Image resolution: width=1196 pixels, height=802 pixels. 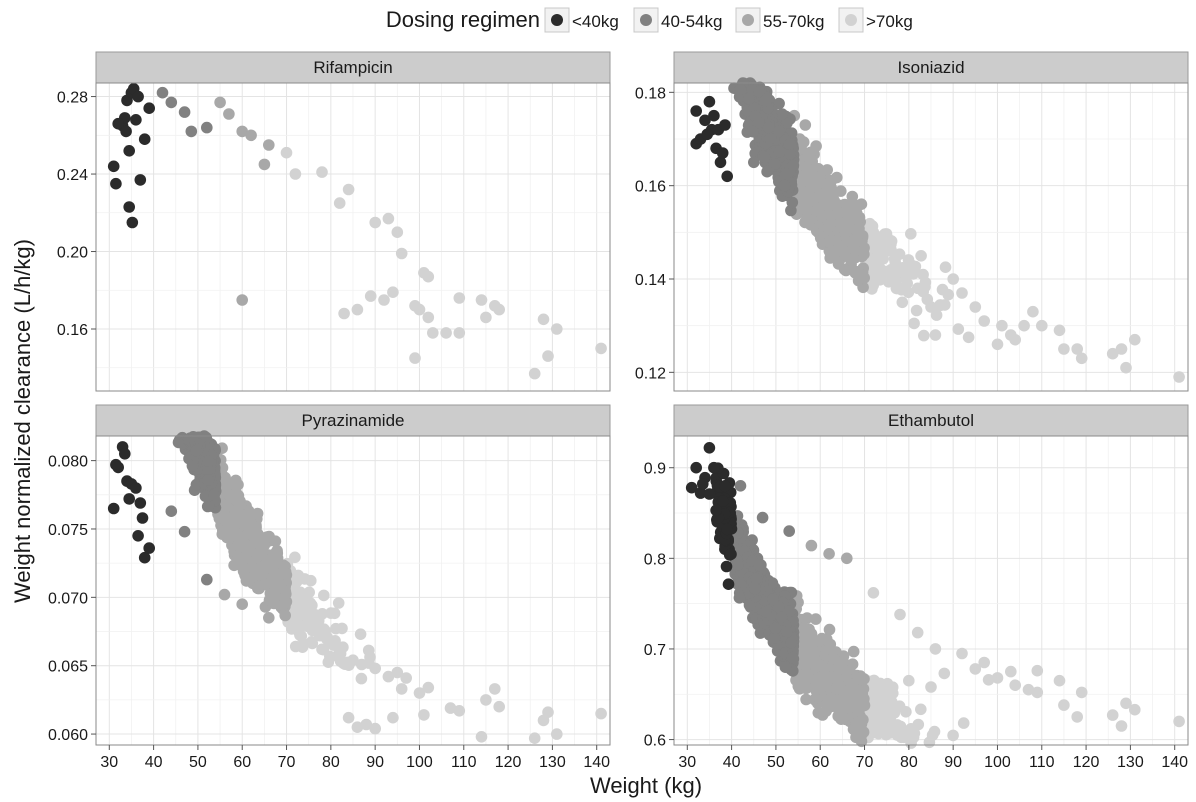 What do you see at coordinates (655, 559) in the screenshot?
I see `y-tick-label: 0.8` at bounding box center [655, 559].